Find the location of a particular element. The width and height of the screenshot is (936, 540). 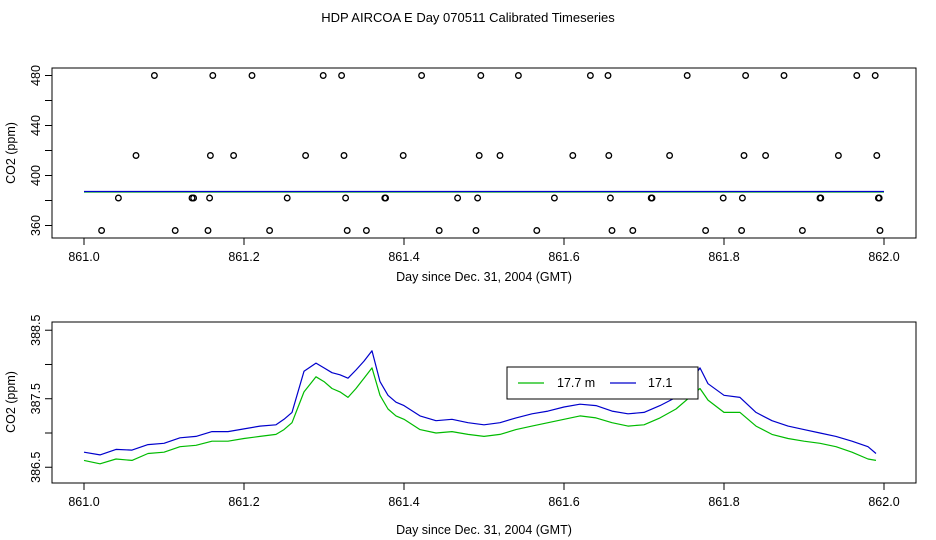

y-tick-label: 480 is located at coordinates (36, 75).